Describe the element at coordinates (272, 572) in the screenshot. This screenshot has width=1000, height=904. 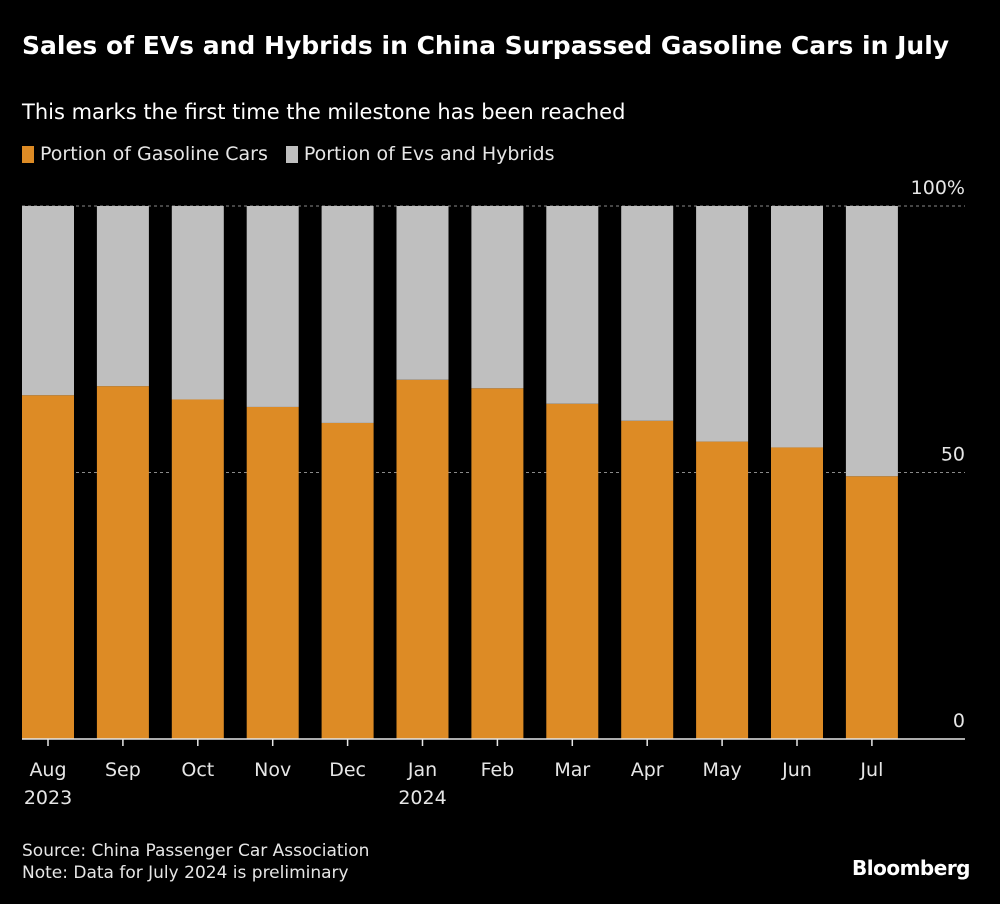
I see `bar-gasoline-nov` at that location.